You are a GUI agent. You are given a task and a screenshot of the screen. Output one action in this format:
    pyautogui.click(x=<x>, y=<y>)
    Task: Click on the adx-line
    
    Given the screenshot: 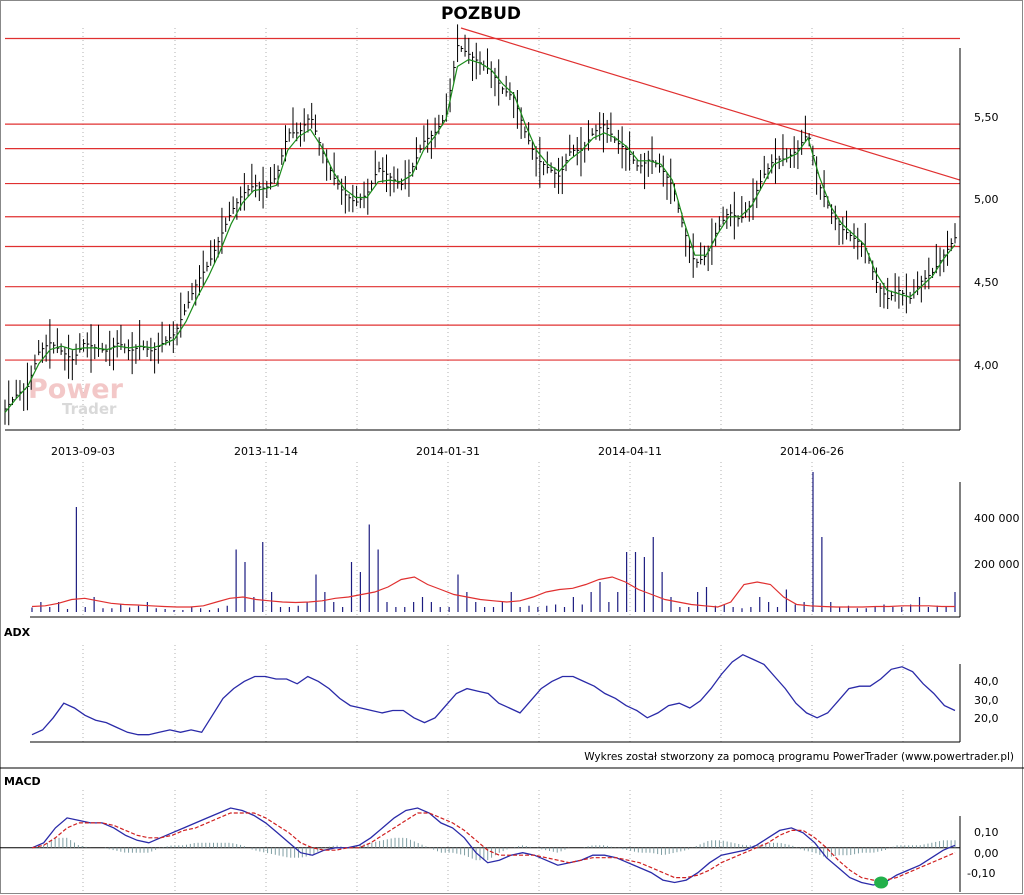 What is the action you would take?
    pyautogui.click(x=493, y=694)
    